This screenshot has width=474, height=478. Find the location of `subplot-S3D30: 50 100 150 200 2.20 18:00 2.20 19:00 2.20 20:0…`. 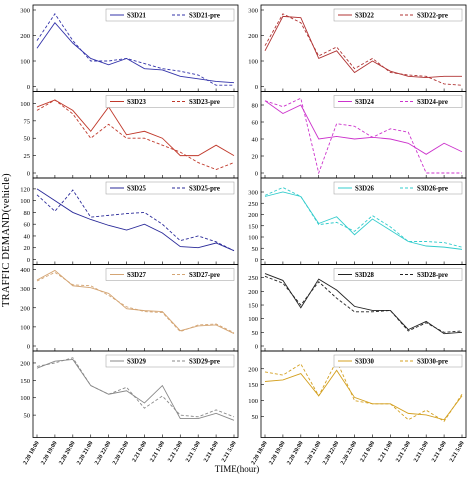

subplot-S3D30: 50 100 150 200 2.20 18:00 2.20 19:00 2.20 20:0… is located at coordinates (357, 408).